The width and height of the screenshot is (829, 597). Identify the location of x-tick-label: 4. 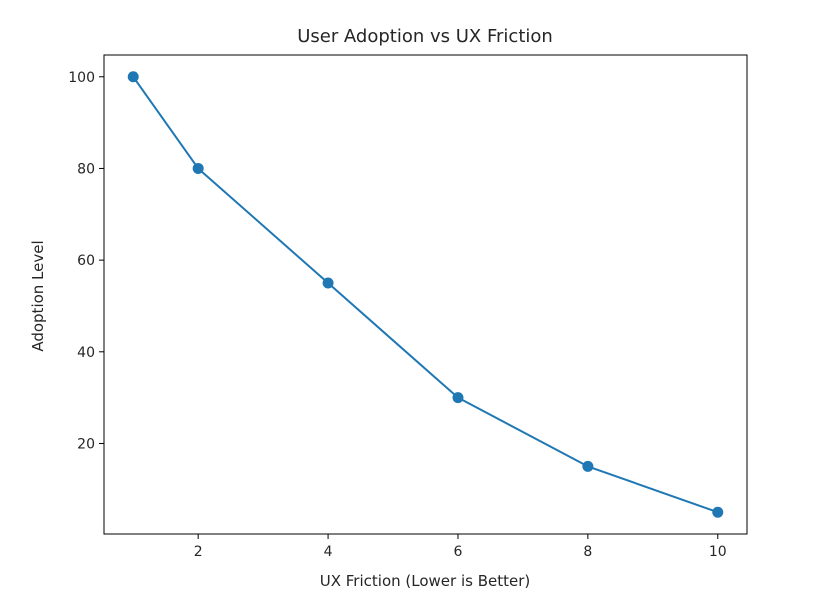
(328, 552).